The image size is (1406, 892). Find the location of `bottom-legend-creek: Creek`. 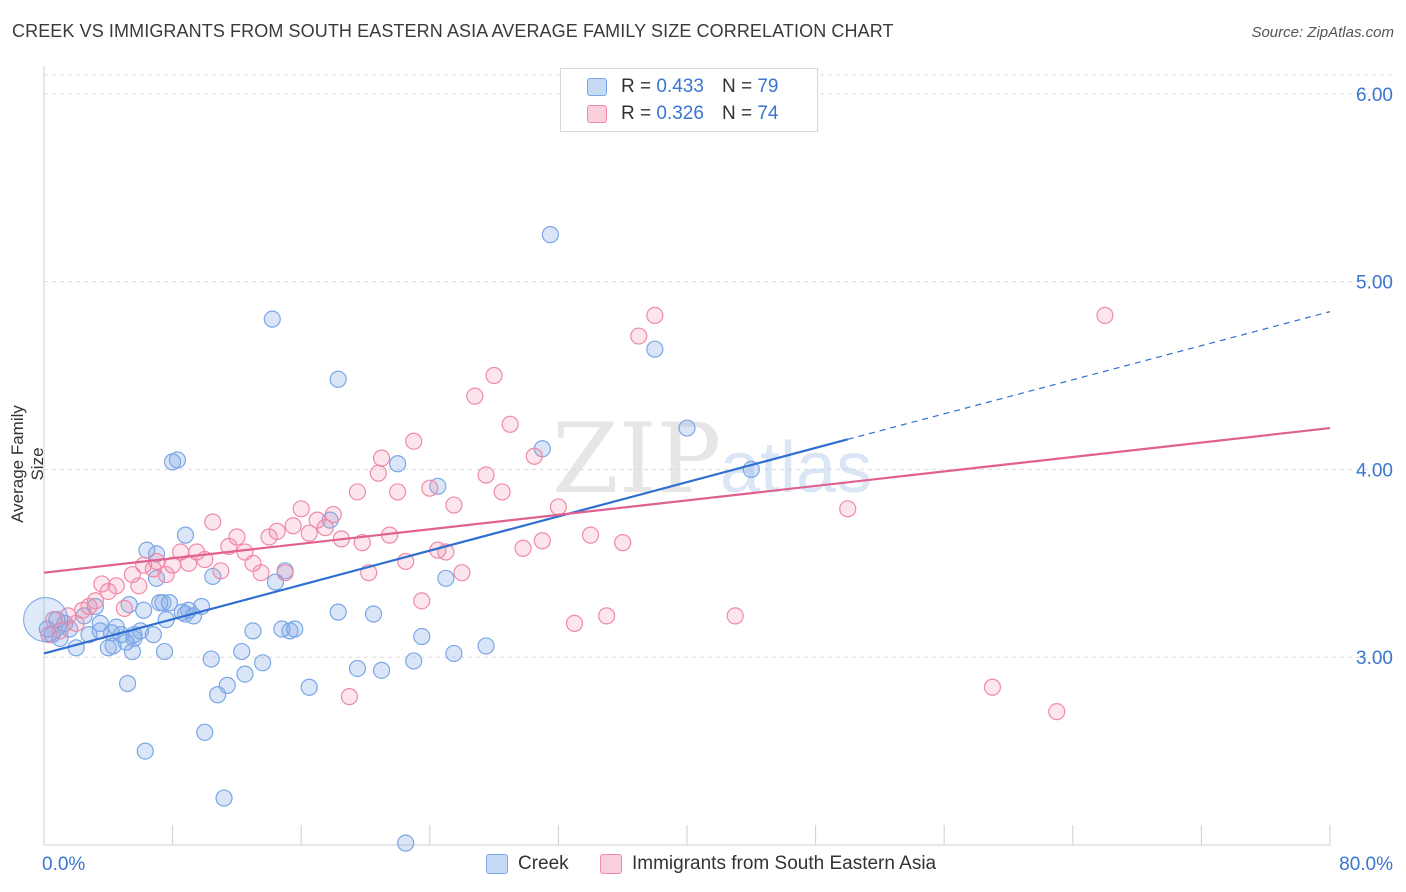

bottom-legend-creek: Creek is located at coordinates (527, 864).